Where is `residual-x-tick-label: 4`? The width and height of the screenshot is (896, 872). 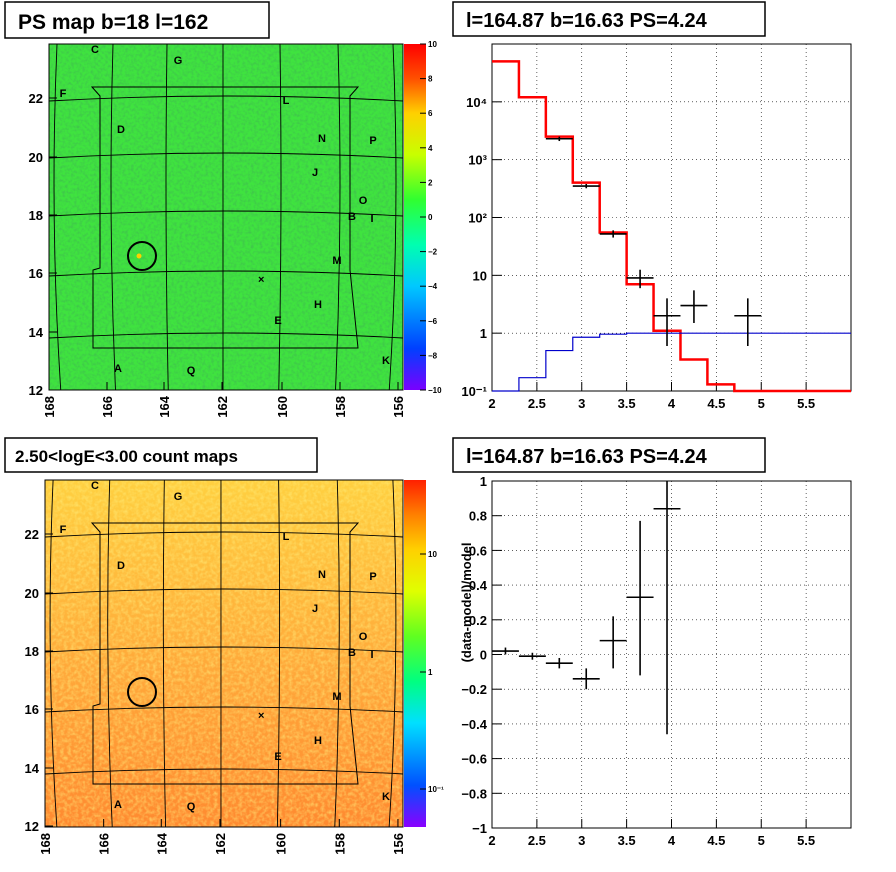
residual-x-tick-label: 4 is located at coordinates (672, 840).